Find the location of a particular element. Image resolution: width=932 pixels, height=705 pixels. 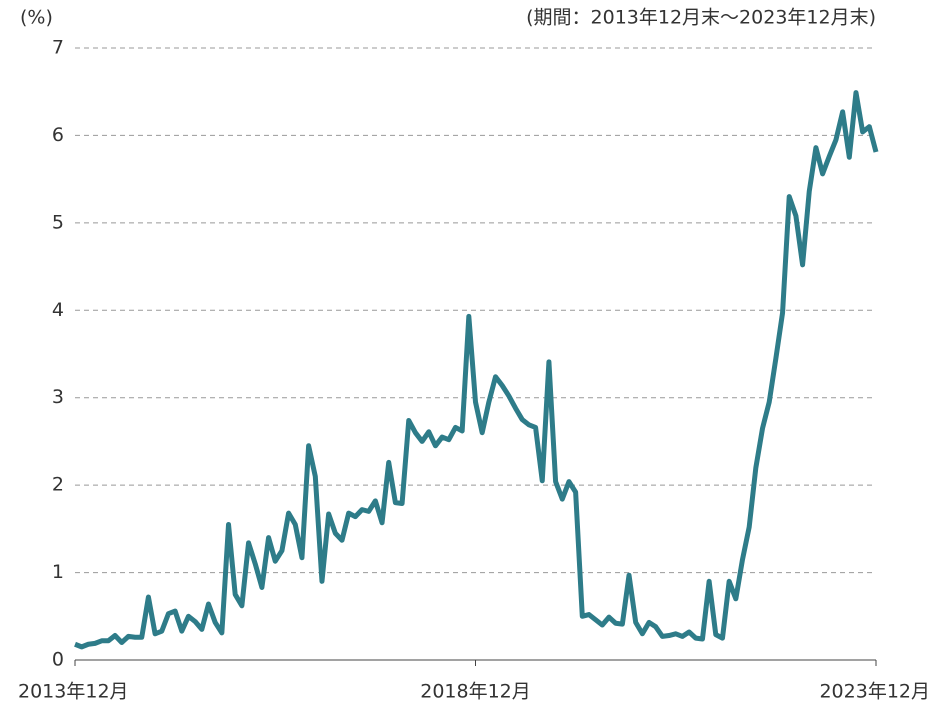

subtitle: (期間：2013年12月末～2023年12月末) is located at coordinates (701, 18).